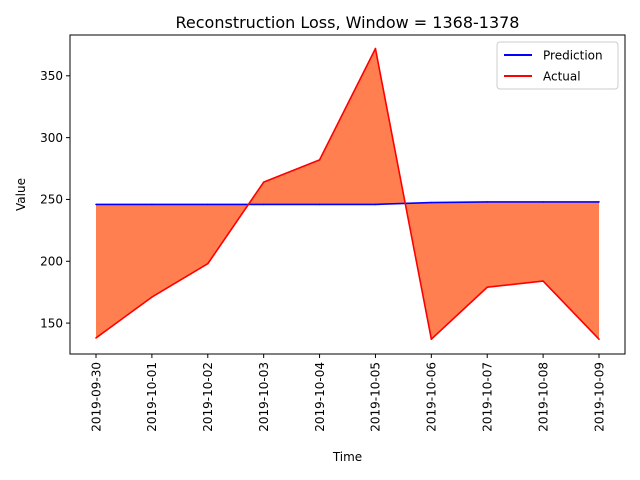 This screenshot has width=640, height=480. What do you see at coordinates (208, 397) in the screenshot?
I see `x-tick-label: 2019-10-02` at bounding box center [208, 397].